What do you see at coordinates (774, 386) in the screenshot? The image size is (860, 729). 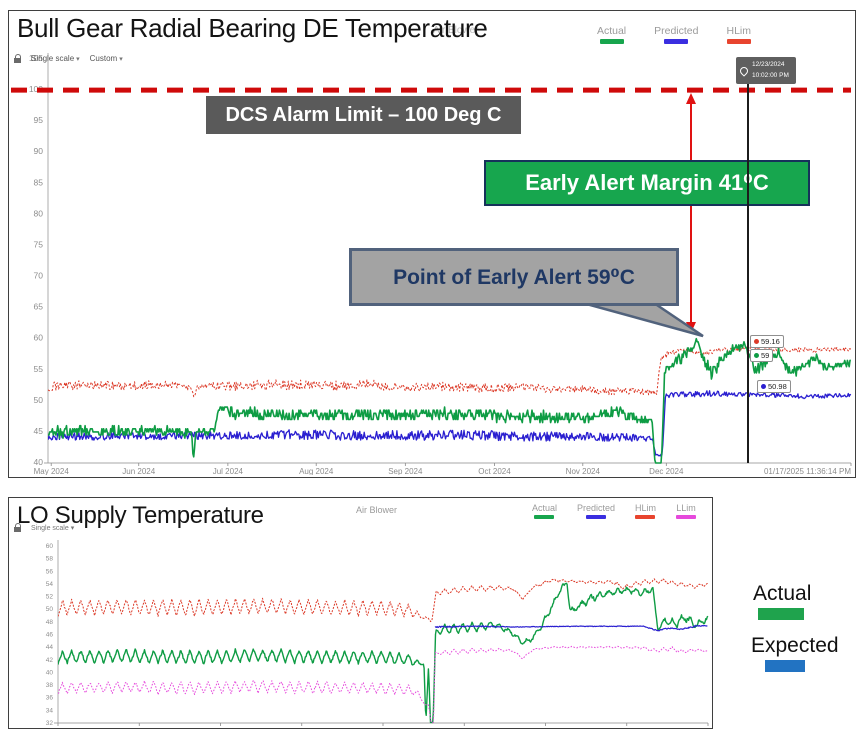 I see `predicted-value-badge: 50.98` at bounding box center [774, 386].